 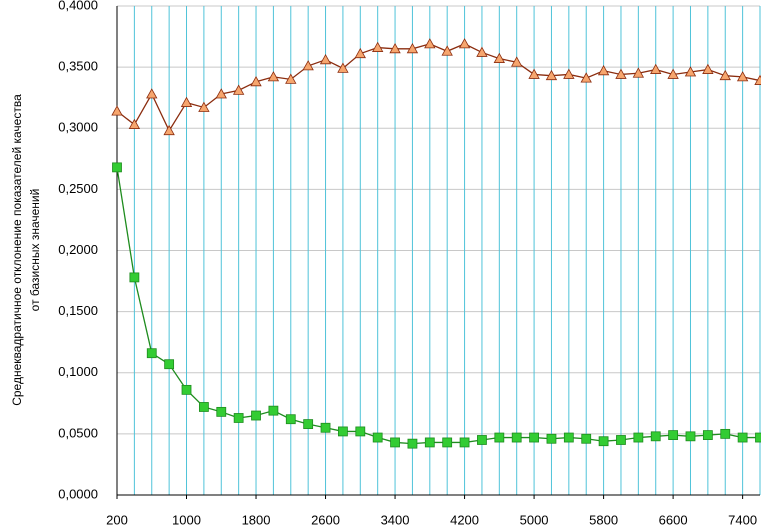 What do you see at coordinates (78, 6) in the screenshot?
I see `y-tick-label: 0,4000` at bounding box center [78, 6].